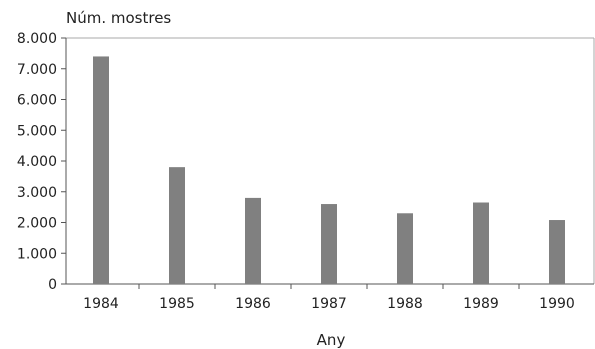 This screenshot has height=349, width=595. What do you see at coordinates (329, 244) in the screenshot?
I see `bar-1987` at bounding box center [329, 244].